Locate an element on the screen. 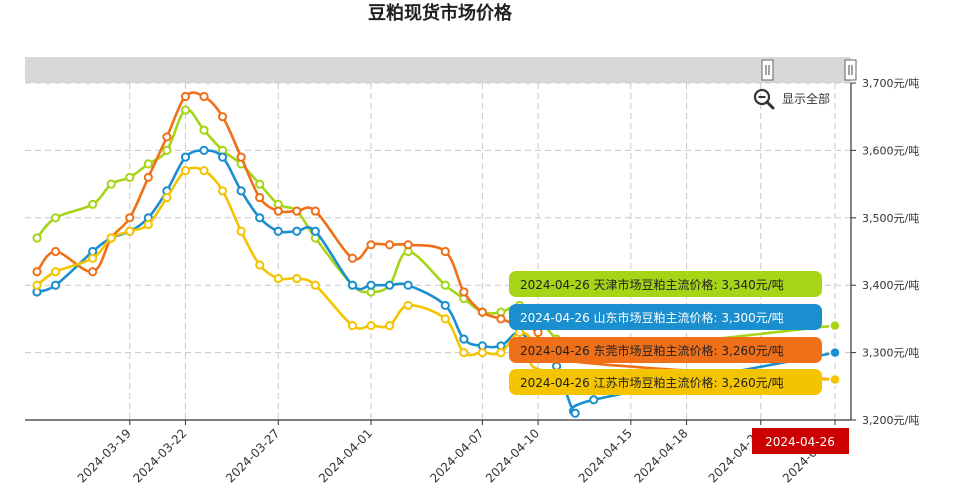 The image size is (957, 503). zoom-scrollbar is located at coordinates (438, 70).